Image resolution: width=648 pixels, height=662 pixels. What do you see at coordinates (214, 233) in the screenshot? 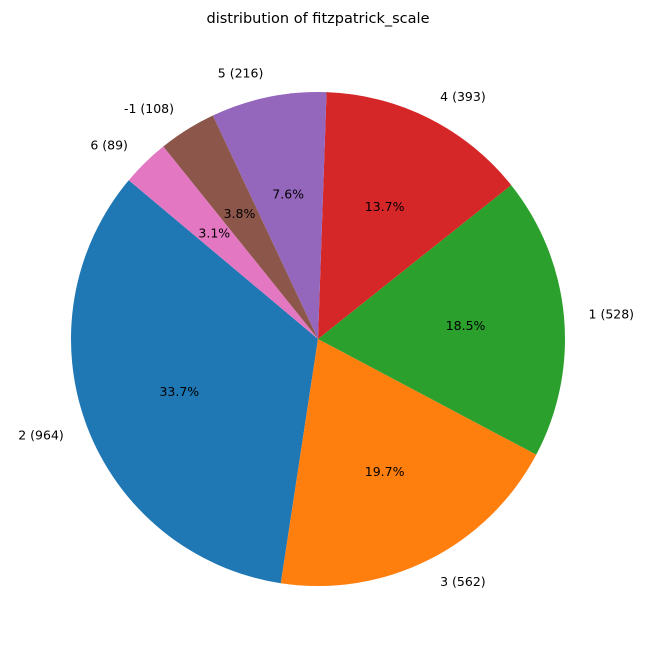
I see `percent-label-6: 3.1%` at bounding box center [214, 233].